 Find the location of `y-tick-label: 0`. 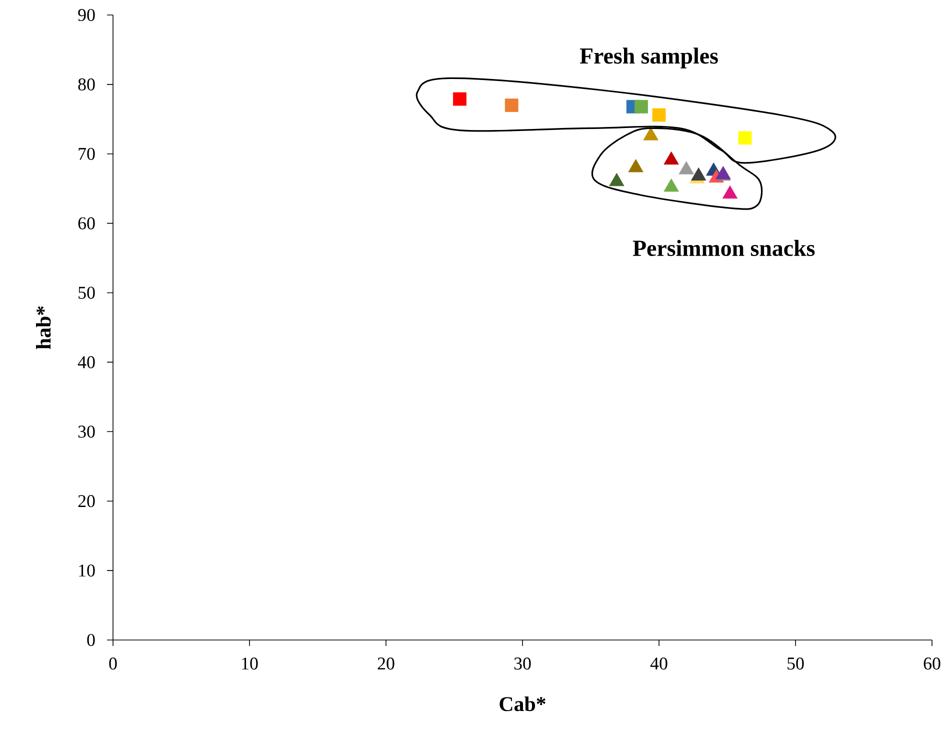

y-tick-label: 0 is located at coordinates (91, 640).